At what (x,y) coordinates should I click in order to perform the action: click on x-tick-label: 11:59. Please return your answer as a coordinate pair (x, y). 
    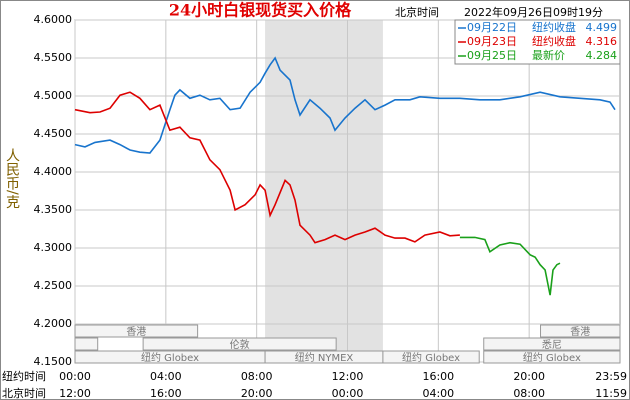
    Looking at the image, I should click on (611, 393).